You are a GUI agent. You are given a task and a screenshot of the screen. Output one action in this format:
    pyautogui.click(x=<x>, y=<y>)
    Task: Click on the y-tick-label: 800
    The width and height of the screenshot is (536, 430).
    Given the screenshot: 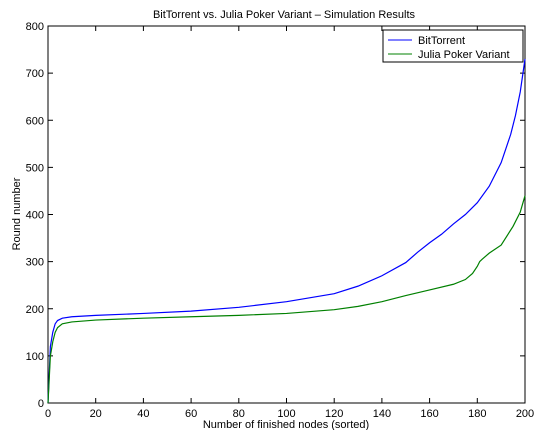 What is the action you would take?
    pyautogui.click(x=35, y=27)
    